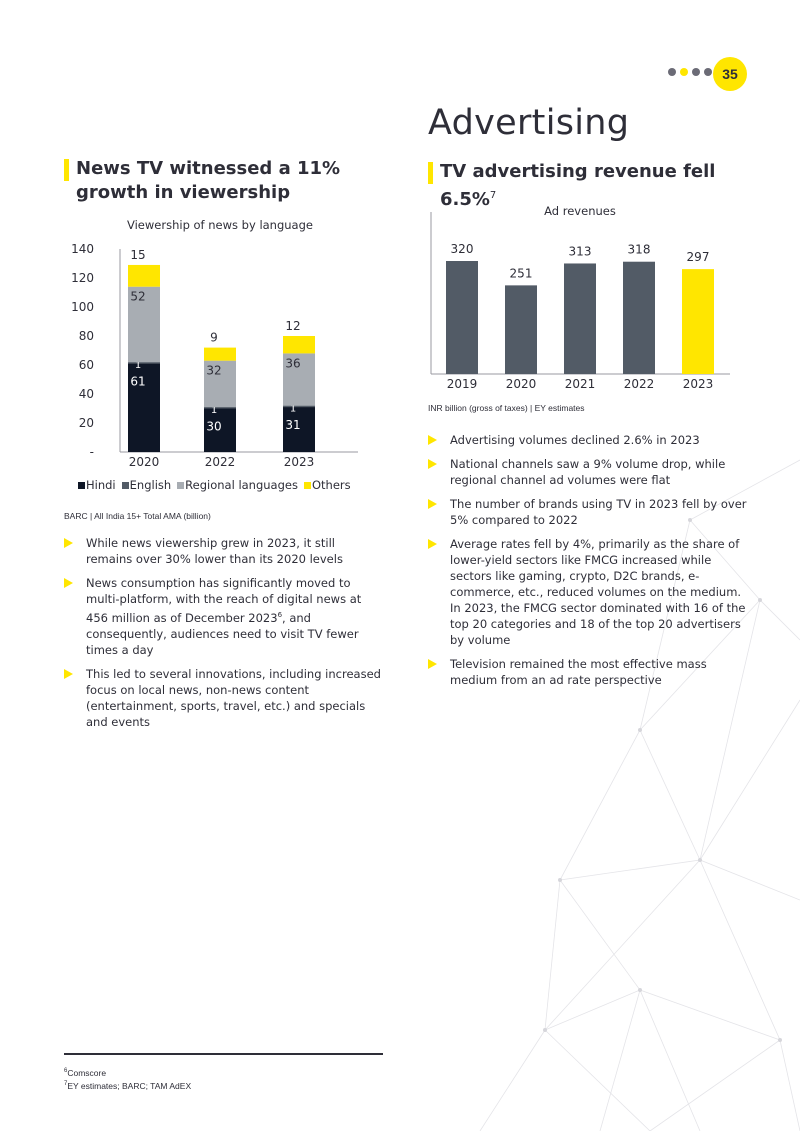  I want to click on legend-item-hindi: Hindi, so click(97, 485).